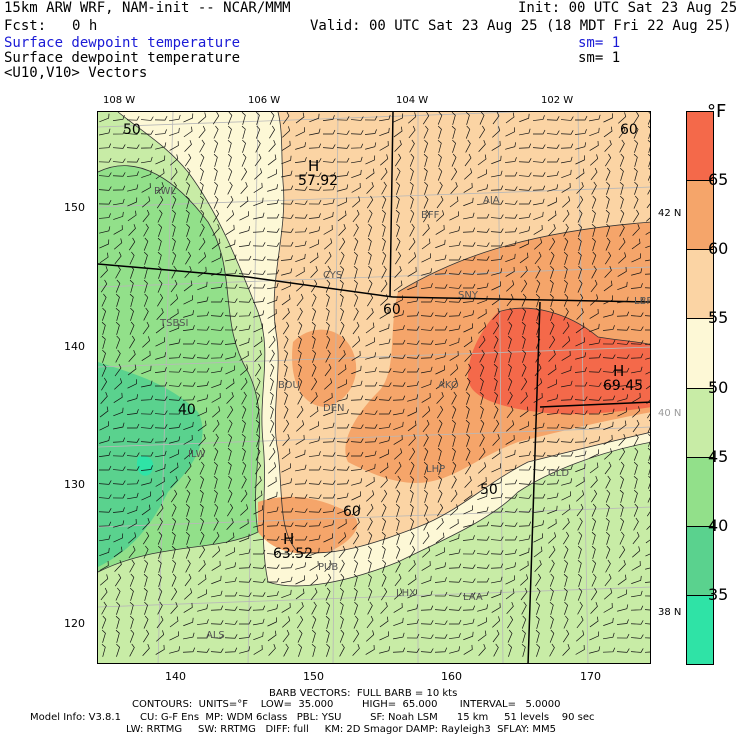 This screenshot has width=740, height=740. I want to click on colorbar-label: 55, so click(718, 318).